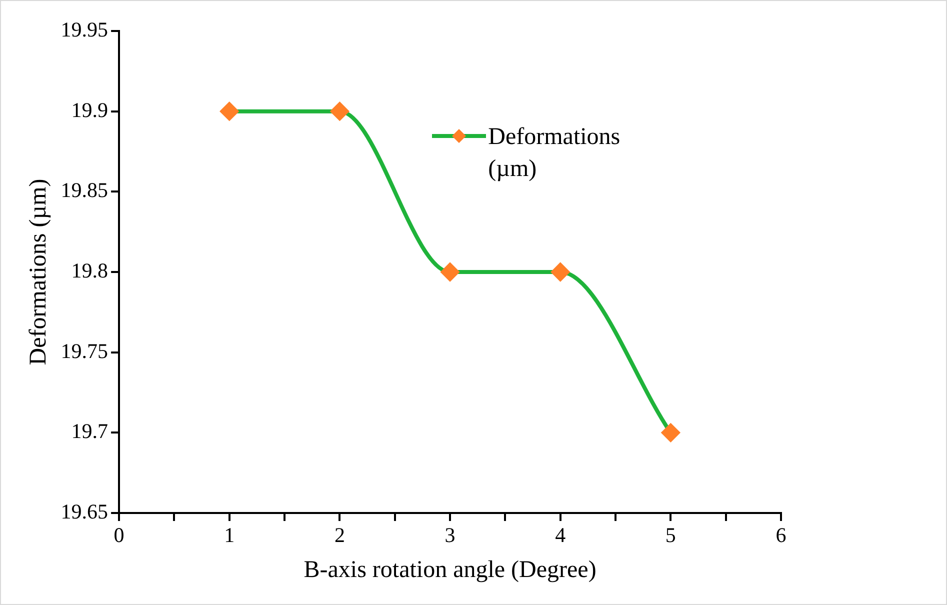 The height and width of the screenshot is (605, 947). What do you see at coordinates (339, 535) in the screenshot?
I see `x-tick-label: 2` at bounding box center [339, 535].